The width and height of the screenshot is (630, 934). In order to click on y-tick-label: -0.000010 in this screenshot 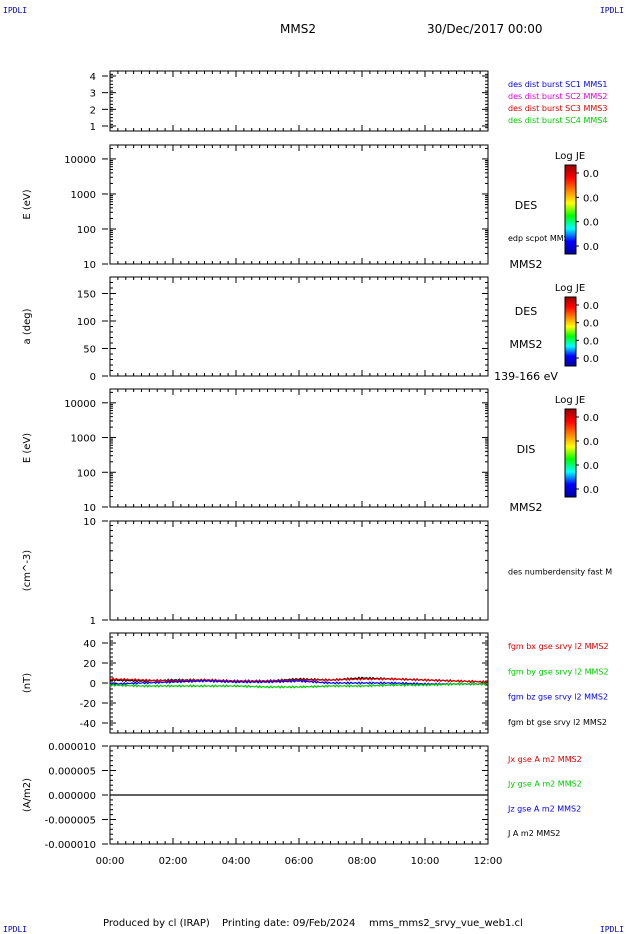, I will do `click(70, 845)`.